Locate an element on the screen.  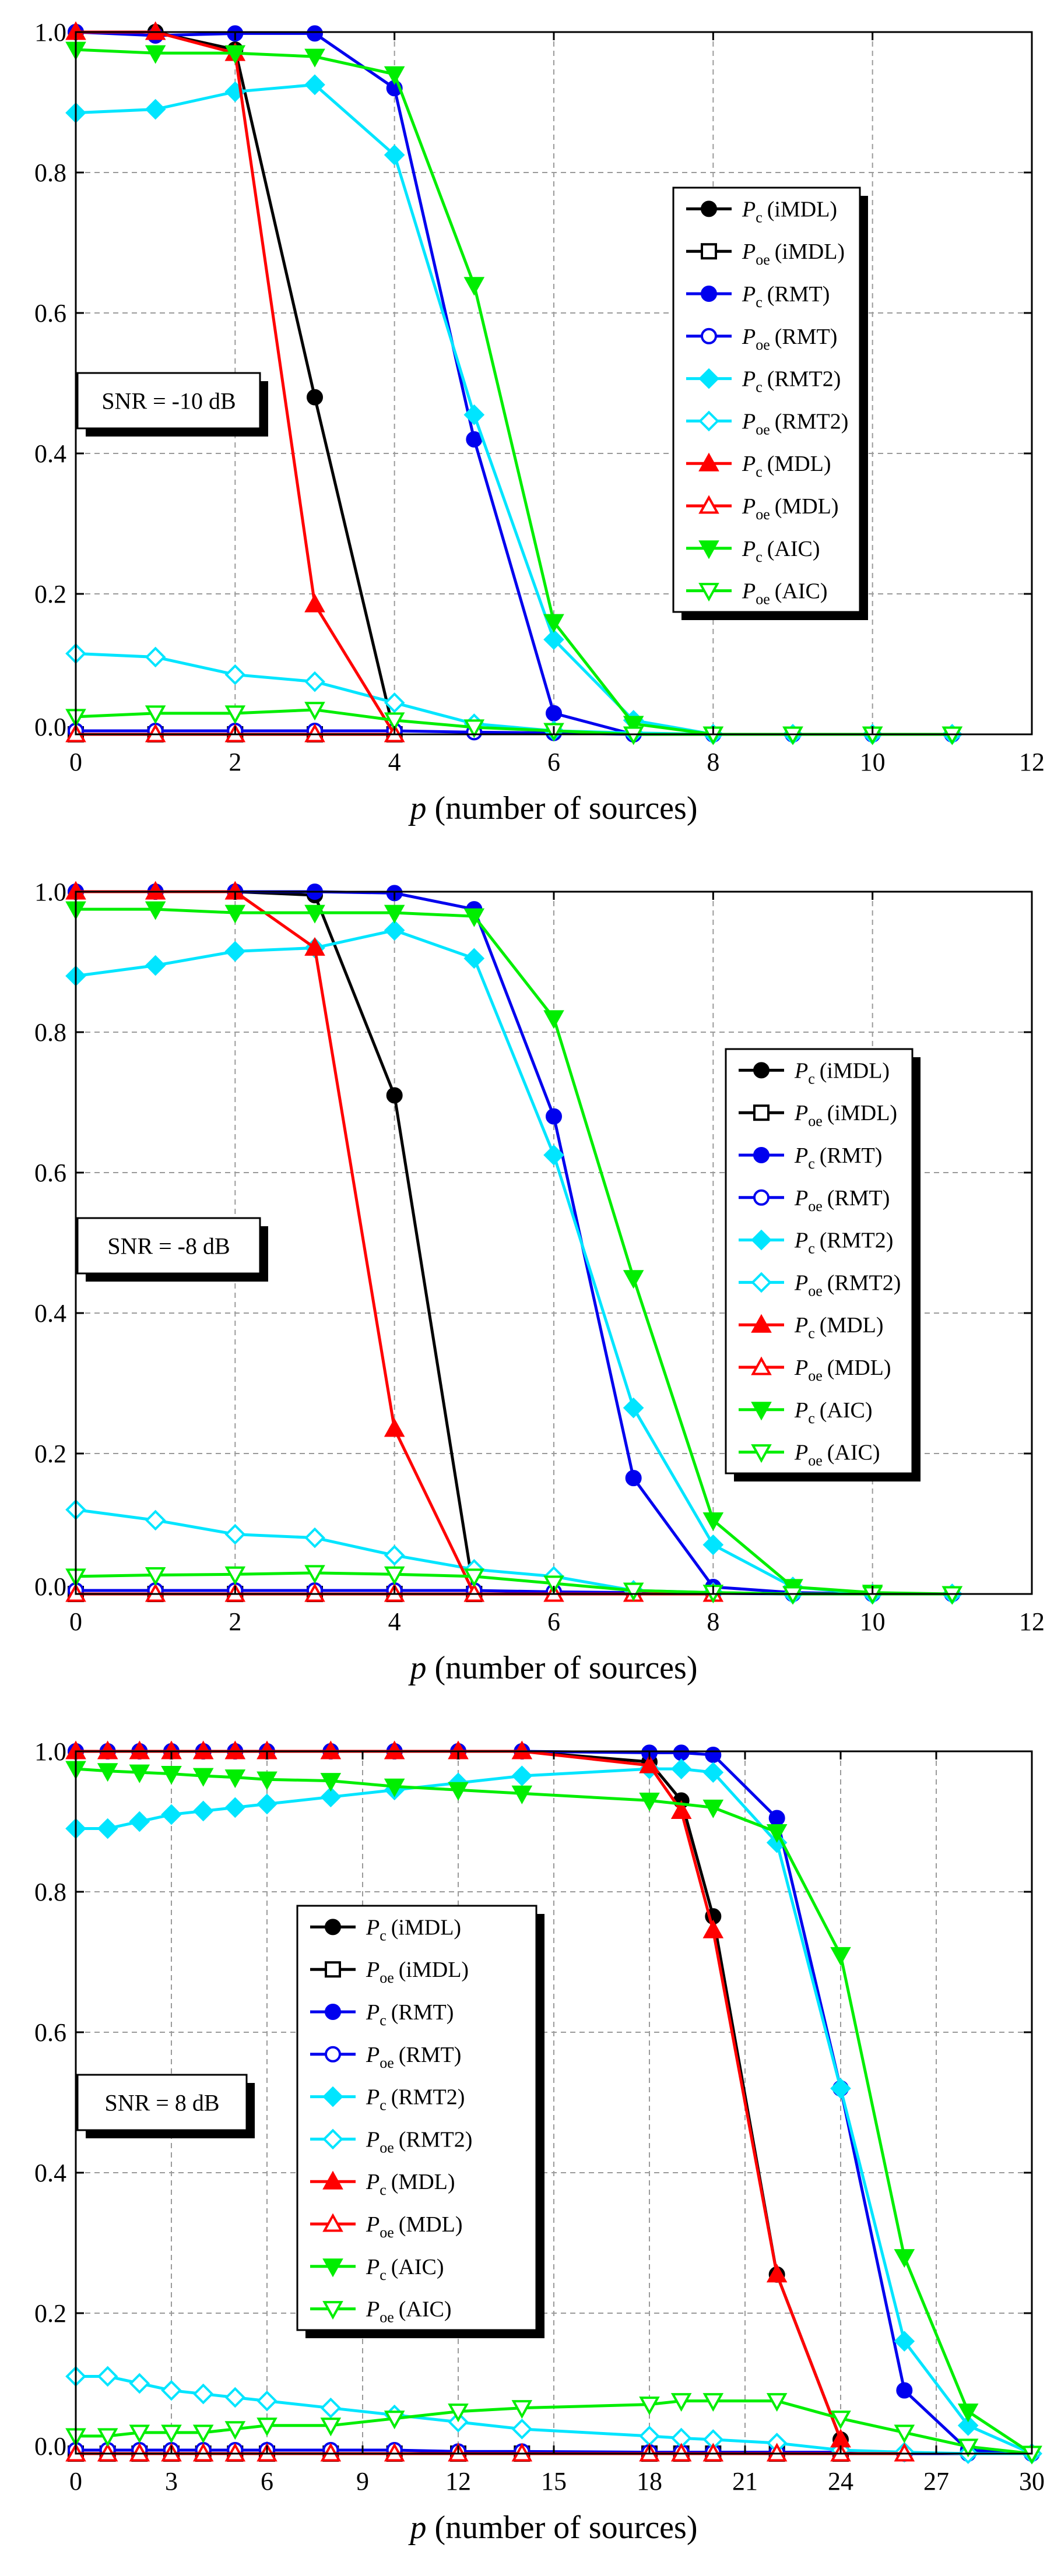
legend-entry: Pc (AIC) is located at coordinates (753, 551).